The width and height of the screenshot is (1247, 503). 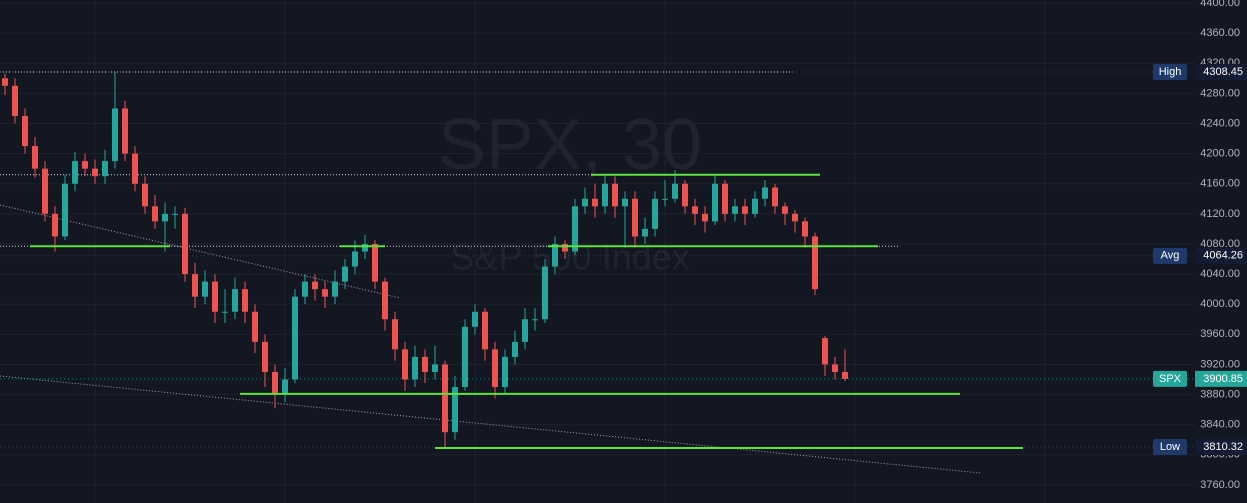 What do you see at coordinates (1220, 4) in the screenshot?
I see `y-tick-label: 4400.00` at bounding box center [1220, 4].